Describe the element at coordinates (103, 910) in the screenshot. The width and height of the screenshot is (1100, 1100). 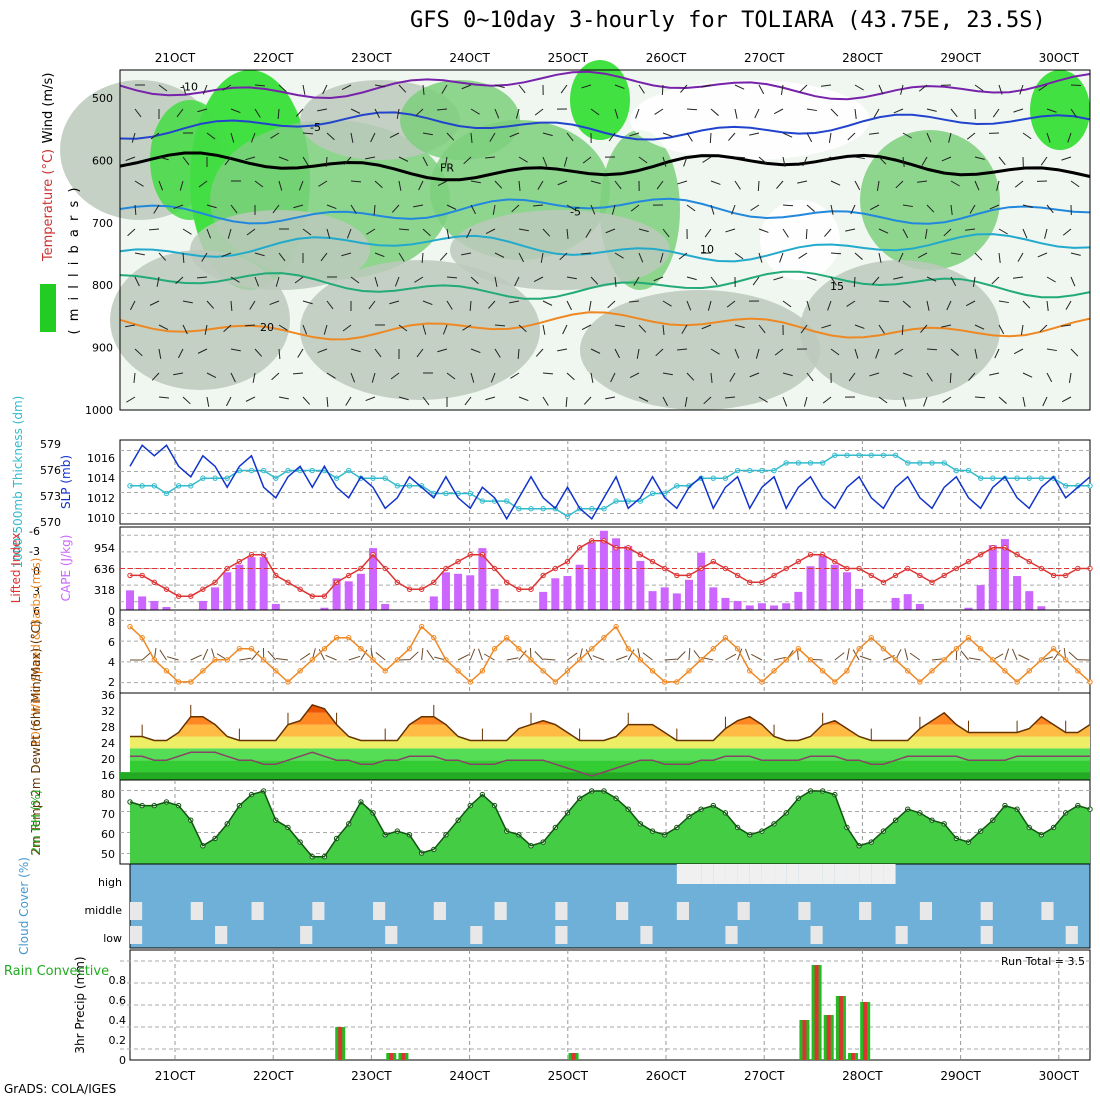
I see `cloud-tick: middle` at that location.